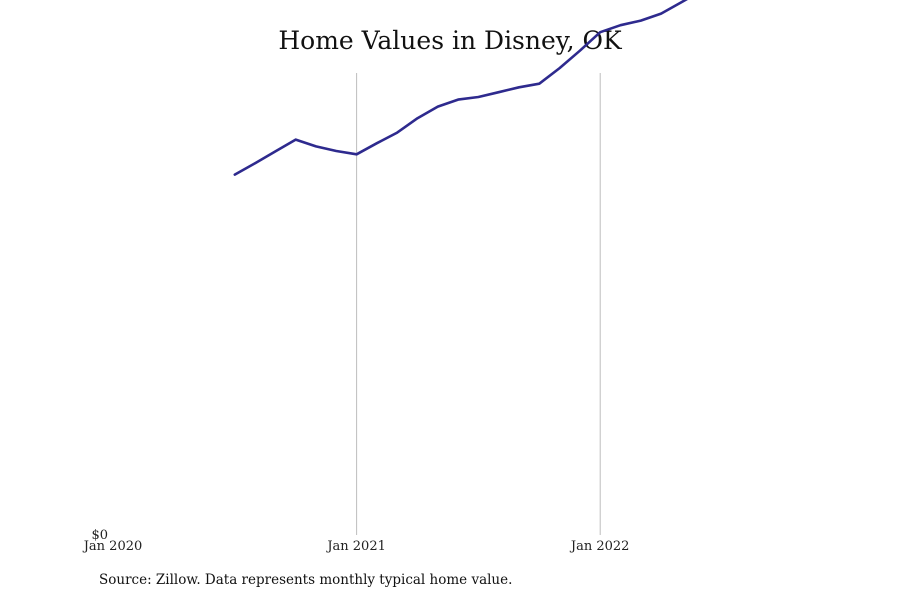  What do you see at coordinates (99, 535) in the screenshot?
I see `y-tick-label: $0` at bounding box center [99, 535].